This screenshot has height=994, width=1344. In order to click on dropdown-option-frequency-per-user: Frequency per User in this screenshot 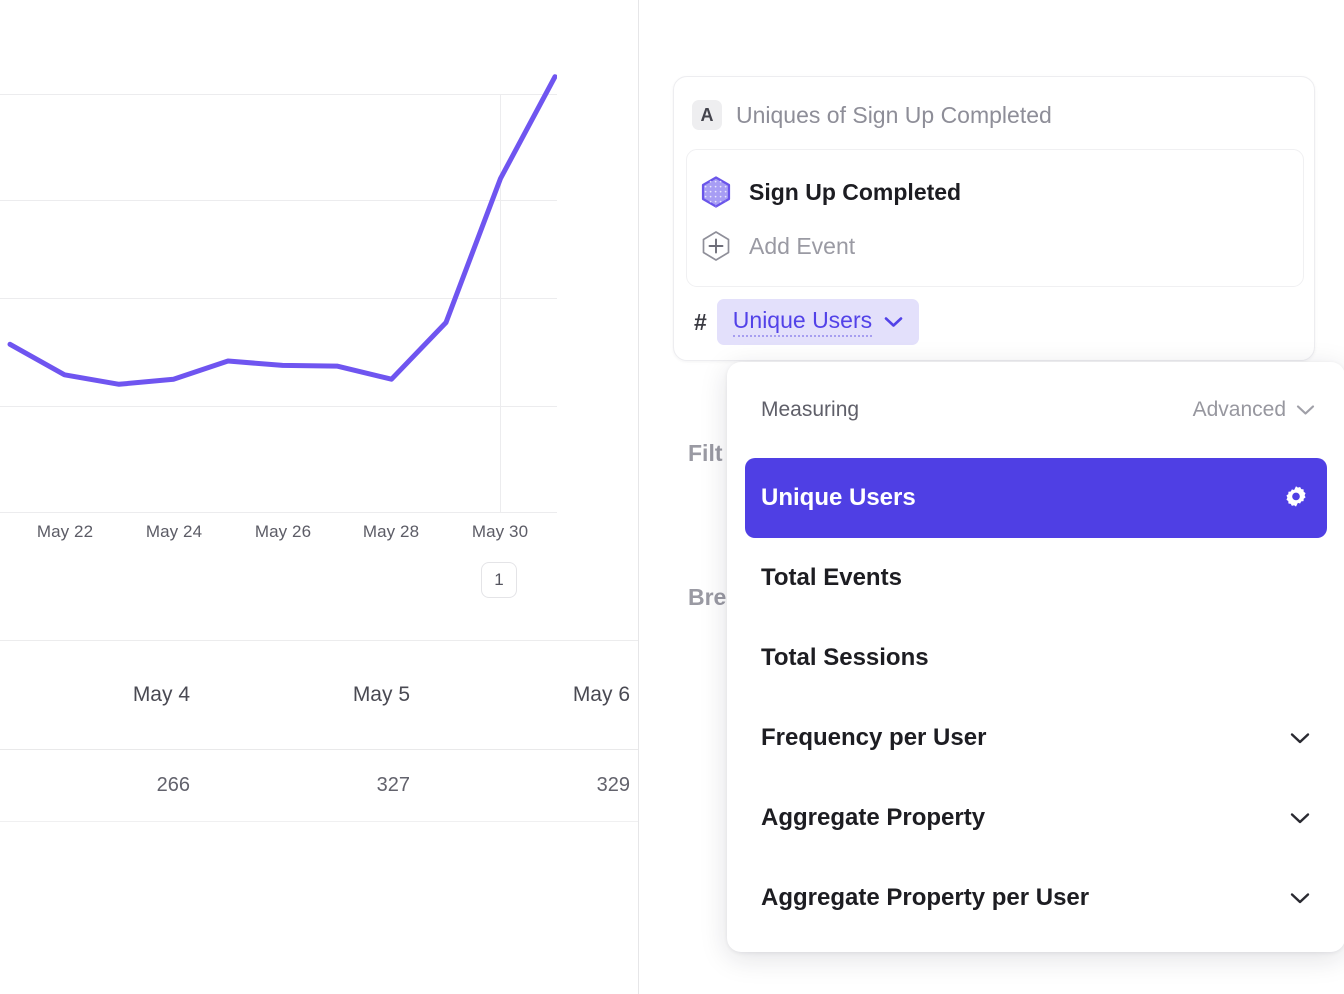, I will do `click(1036, 738)`.